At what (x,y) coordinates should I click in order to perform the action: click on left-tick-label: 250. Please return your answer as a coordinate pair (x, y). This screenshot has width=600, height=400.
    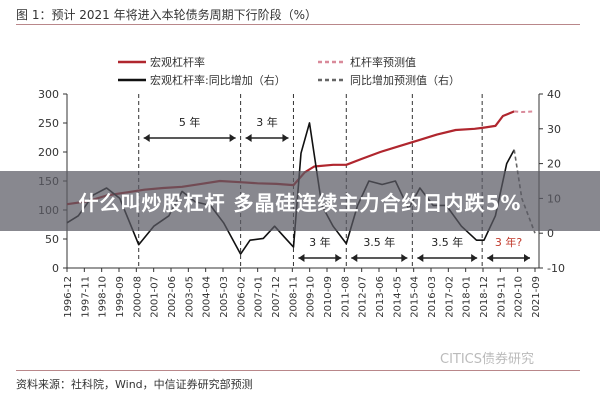
    Looking at the image, I should click on (48, 123).